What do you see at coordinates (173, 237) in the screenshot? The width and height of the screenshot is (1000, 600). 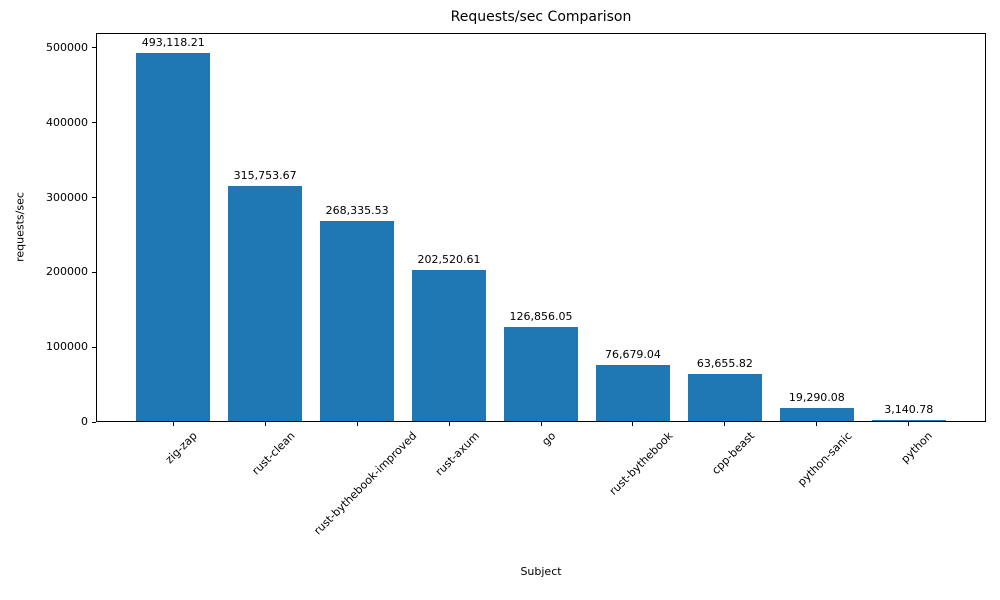 I see `bar-zig-zap` at bounding box center [173, 237].